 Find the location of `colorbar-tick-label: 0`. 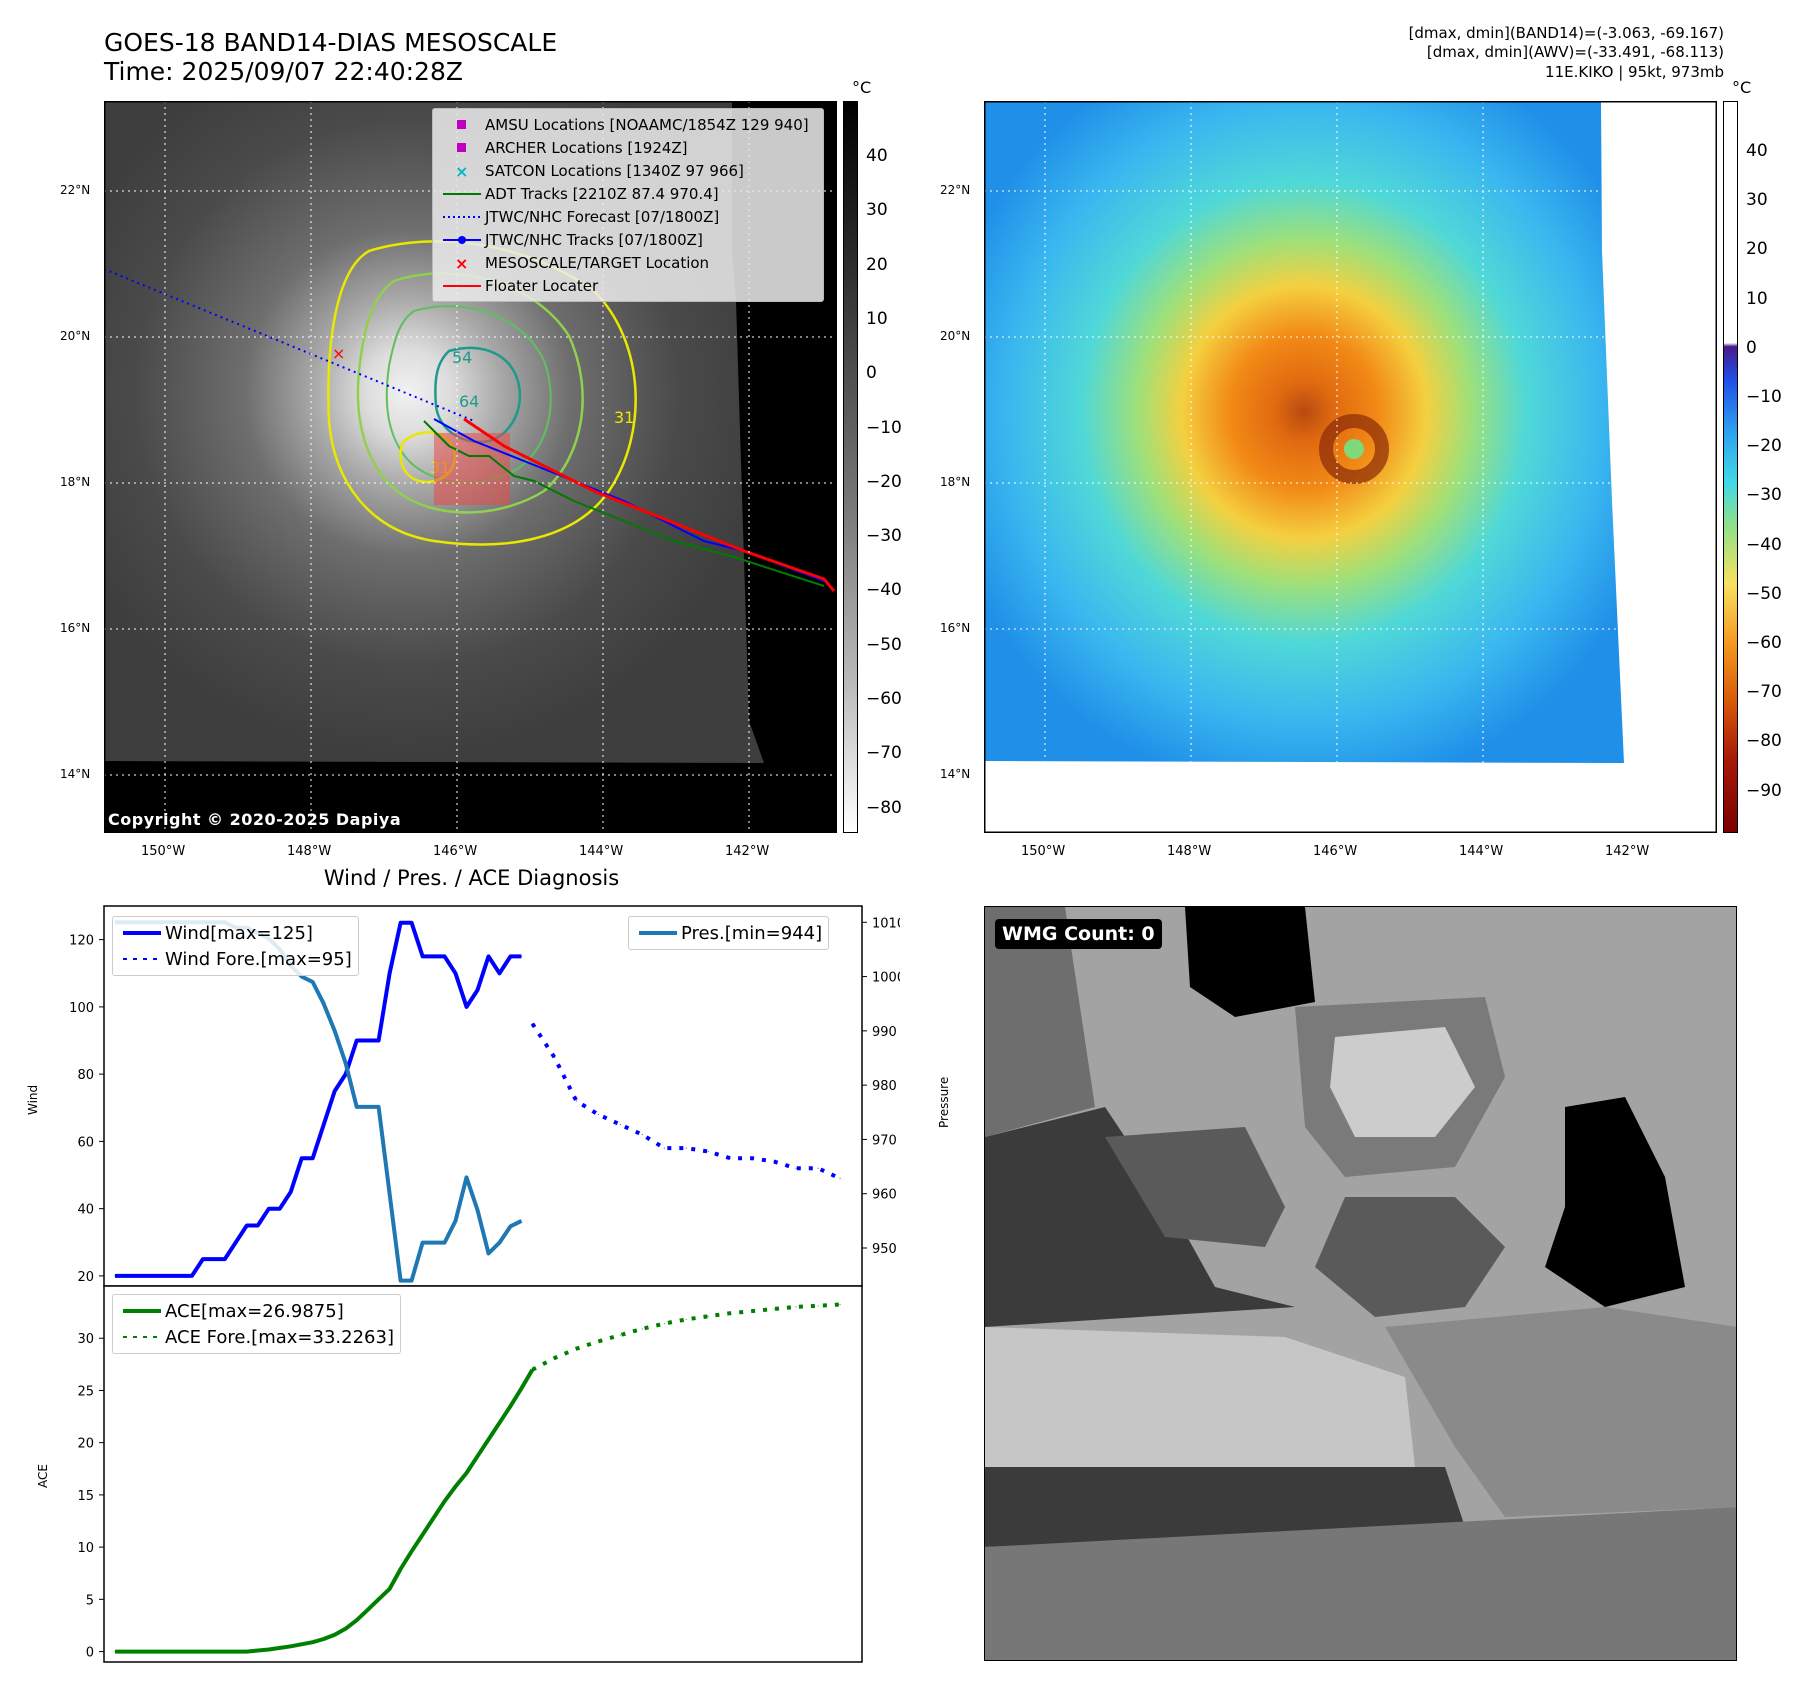

colorbar-tick-label: 0 is located at coordinates (1751, 347).